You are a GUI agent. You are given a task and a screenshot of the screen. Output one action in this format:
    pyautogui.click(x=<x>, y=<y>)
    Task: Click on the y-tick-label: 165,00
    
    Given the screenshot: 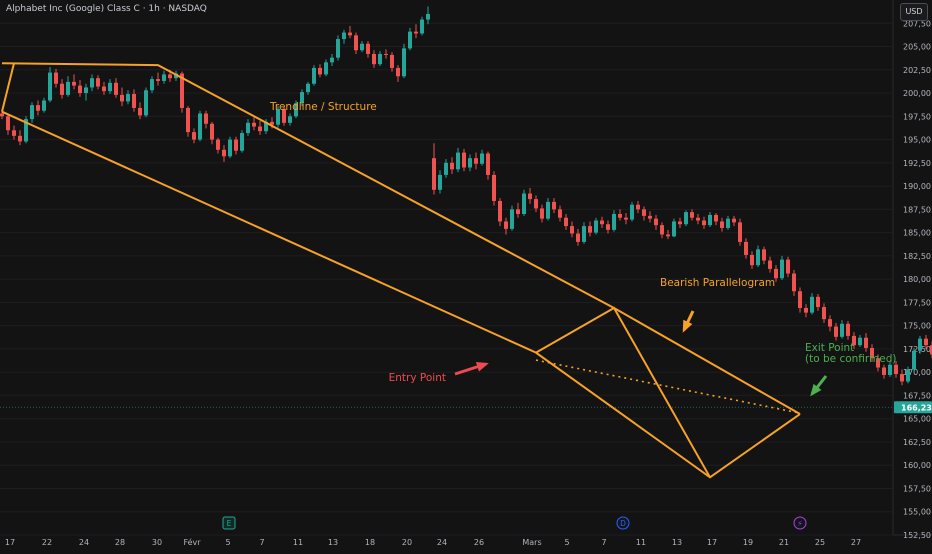 What is the action you would take?
    pyautogui.click(x=917, y=419)
    